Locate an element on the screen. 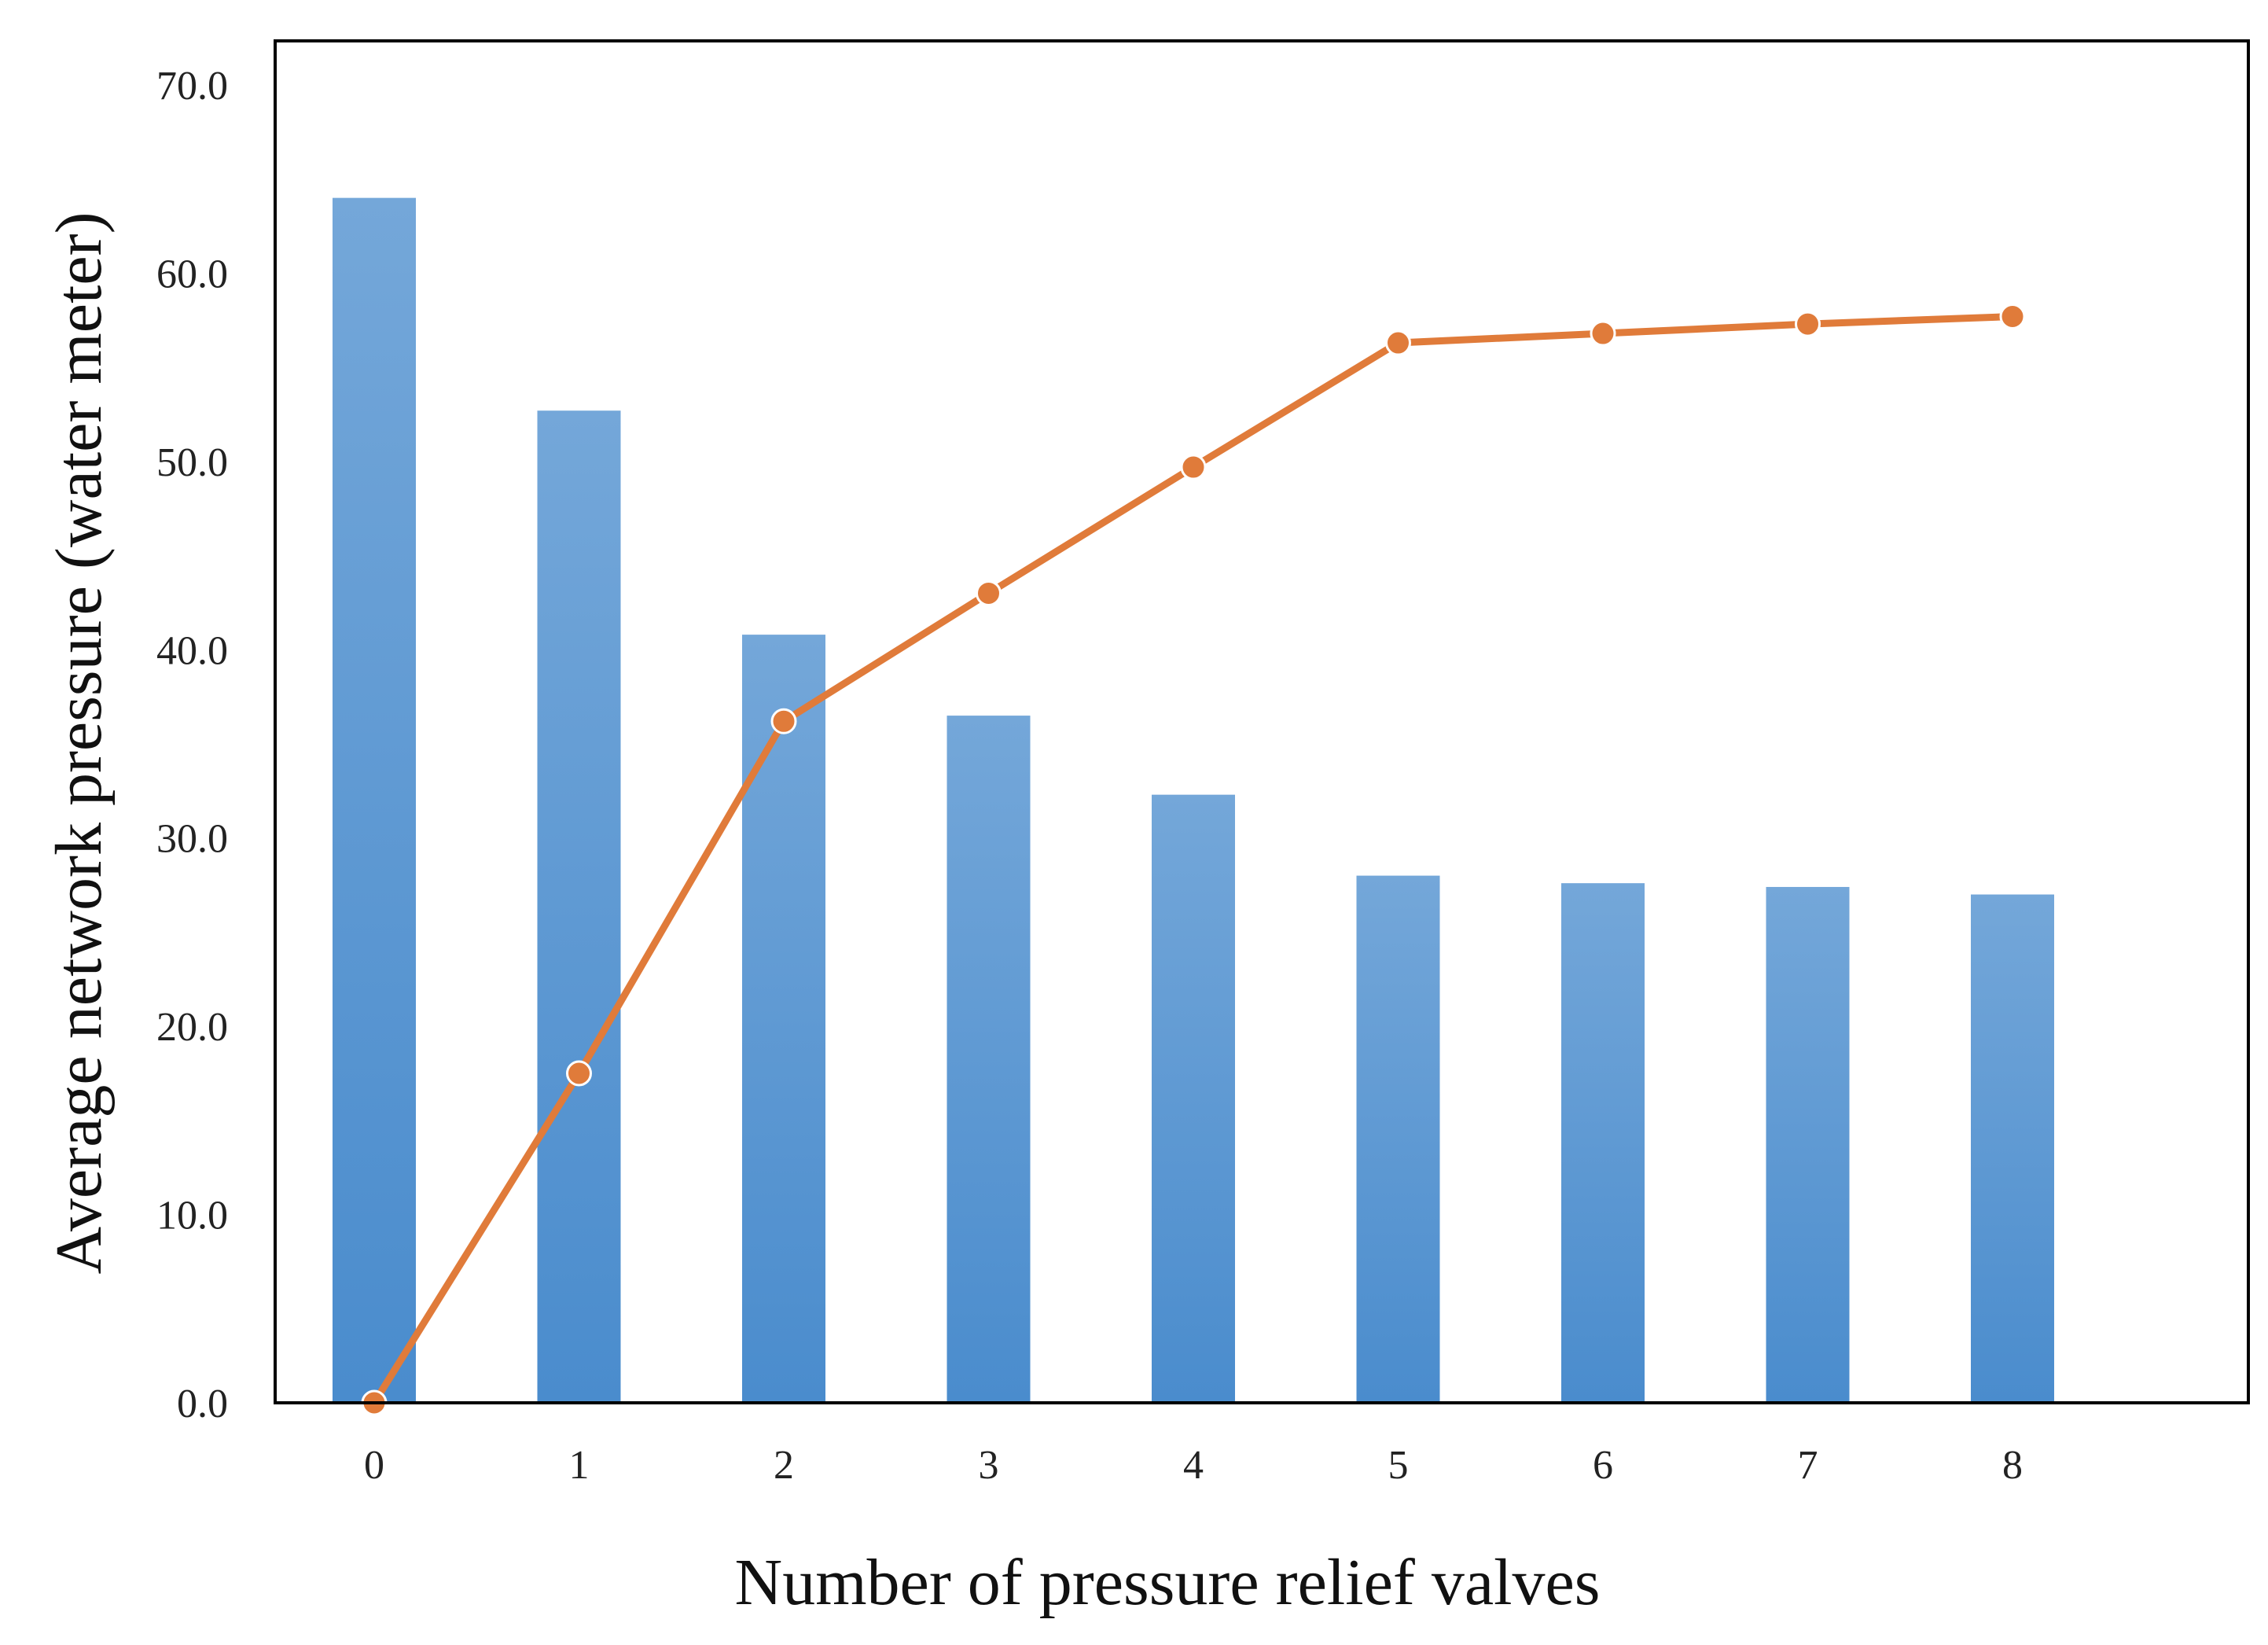  y-axis-title: Average network pressure (water meter) is located at coordinates (79, 743).